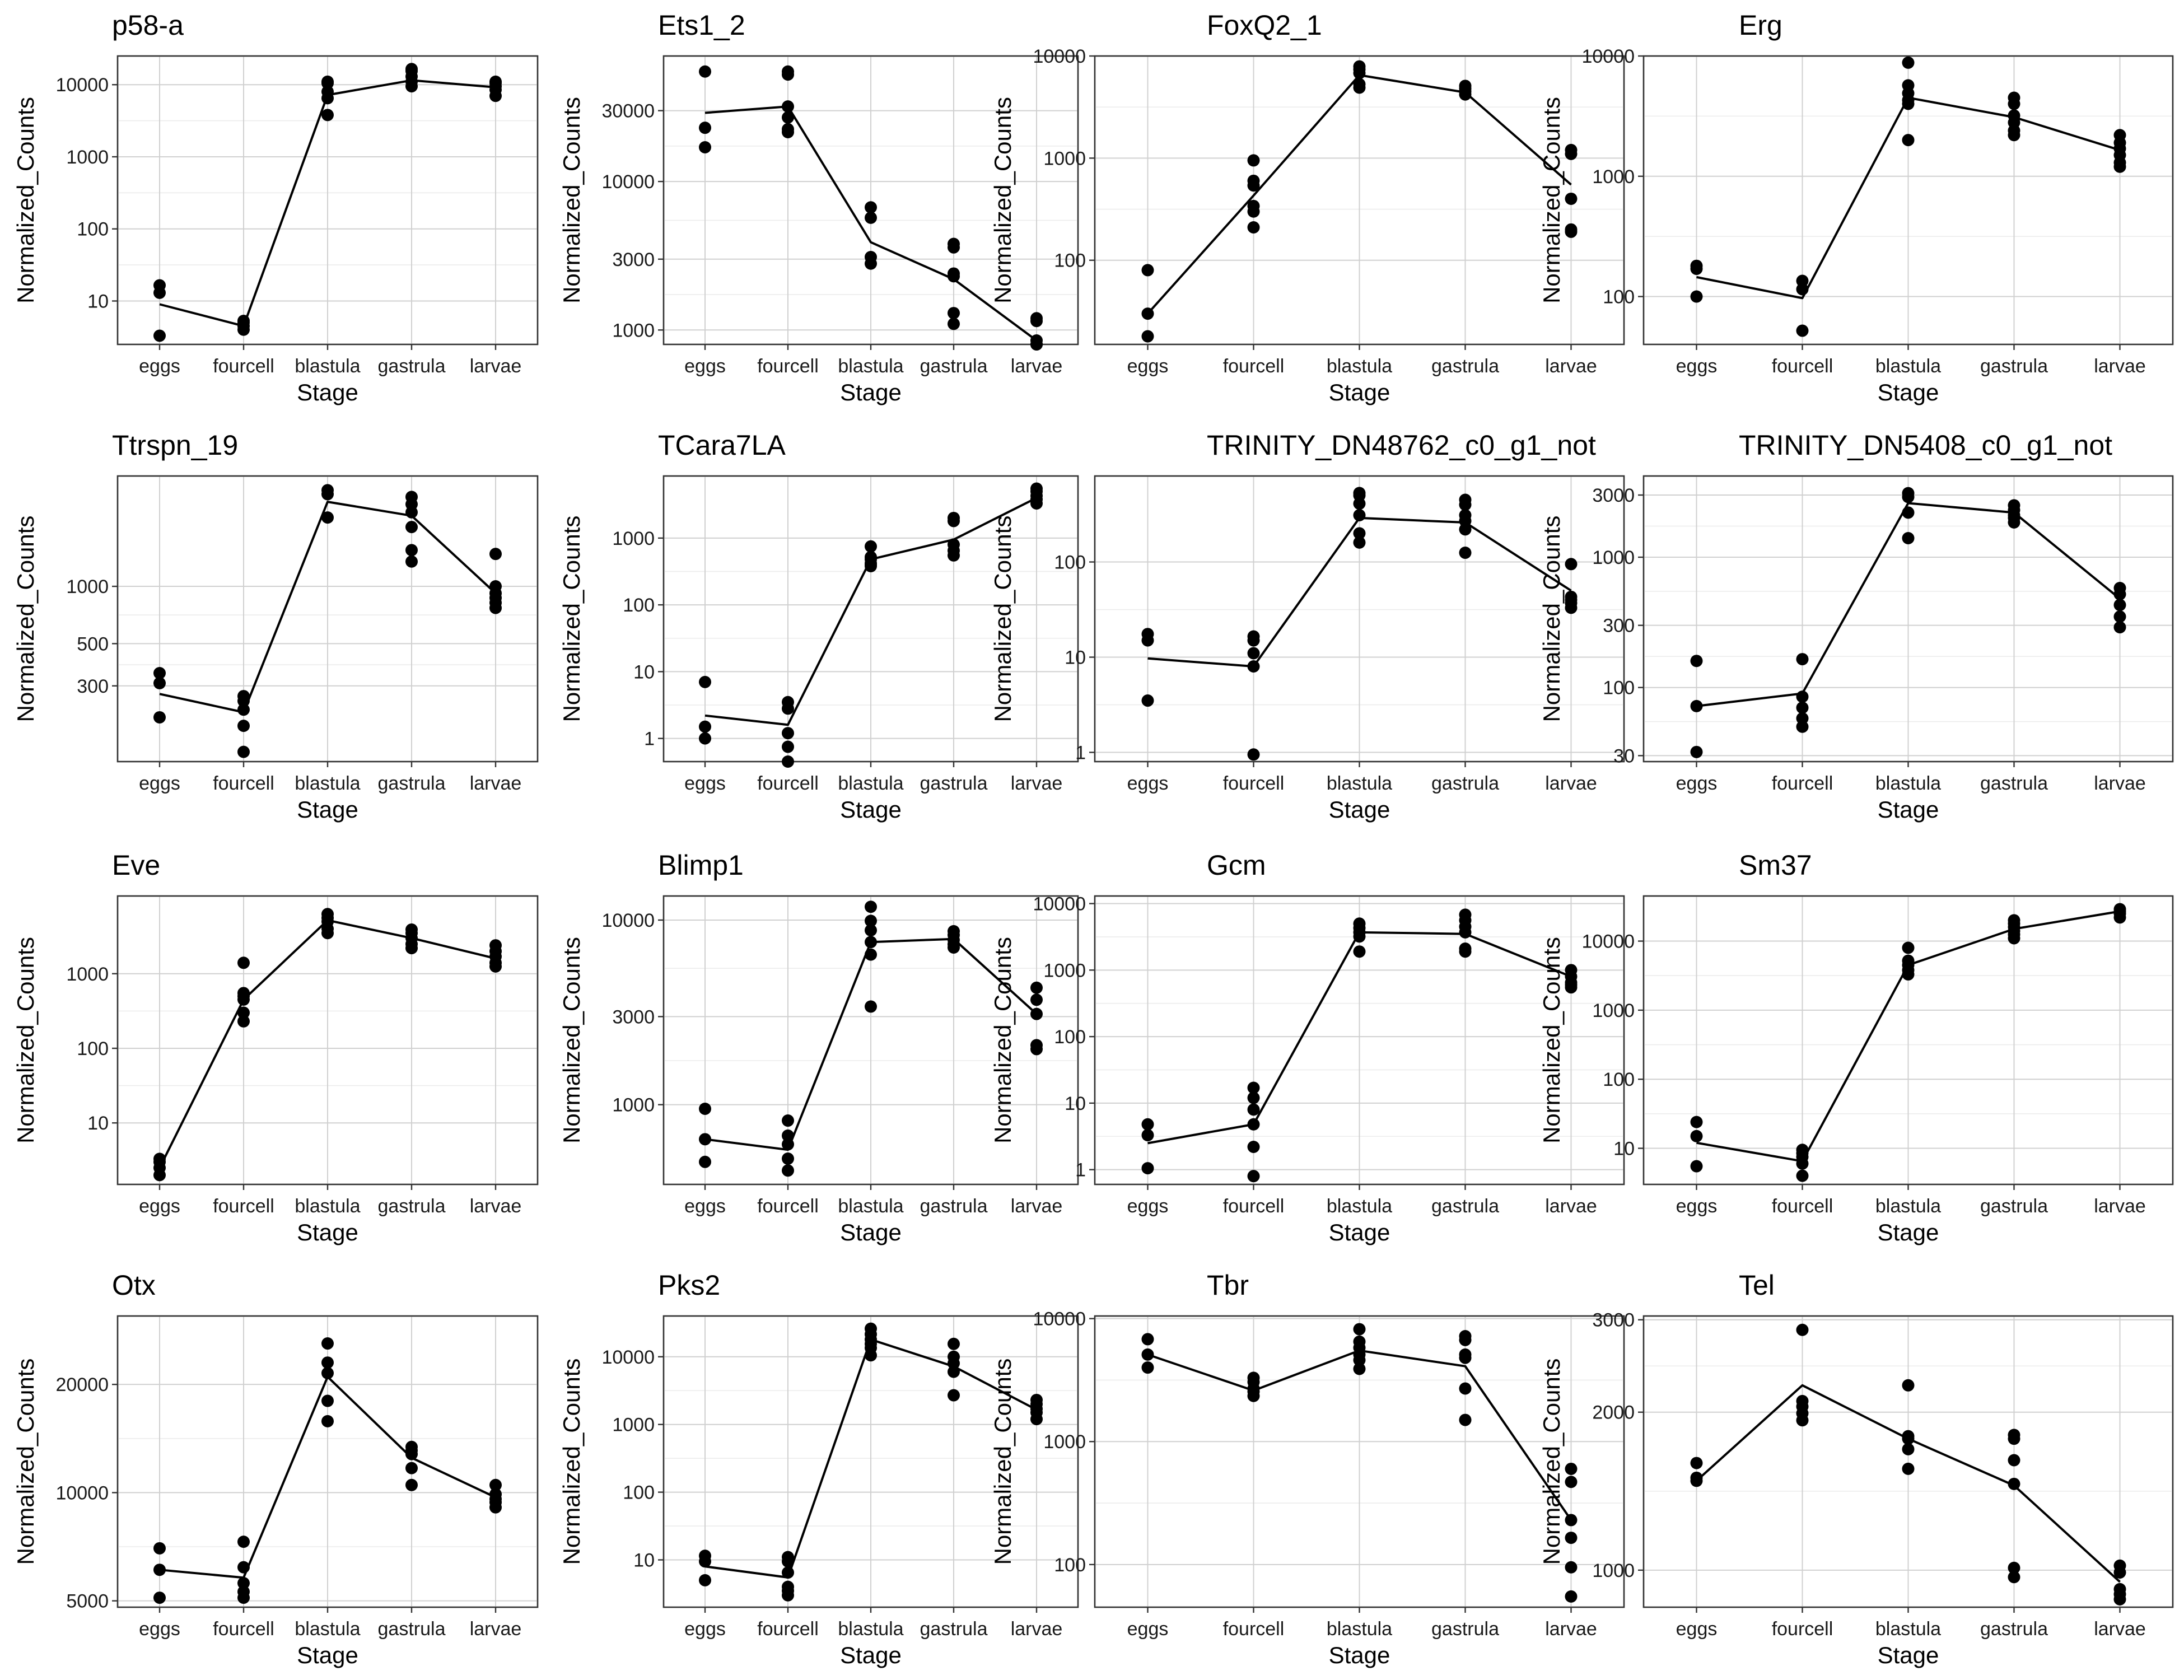 This screenshot has height=1680, width=2184. I want to click on y-tick-label: 3000, so click(634, 260).